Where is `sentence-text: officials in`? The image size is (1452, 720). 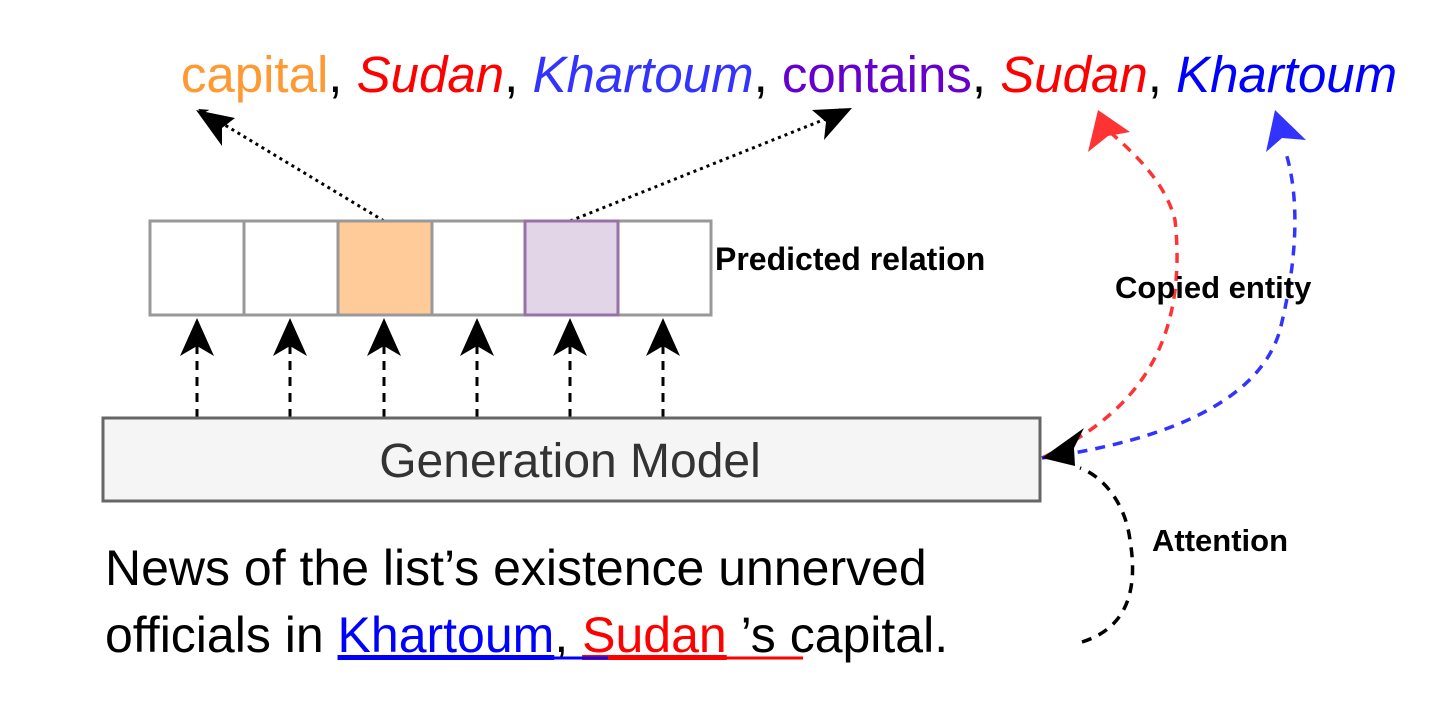 sentence-text: officials in is located at coordinates (221, 635).